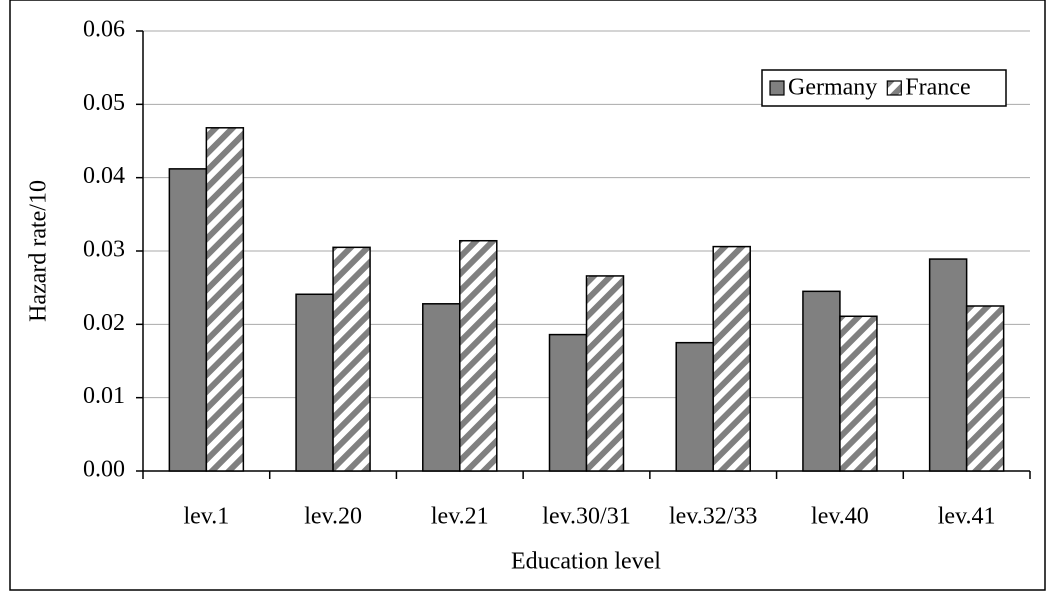 This screenshot has height=591, width=1056. I want to click on x-tick-label: lev.20, so click(333, 517).